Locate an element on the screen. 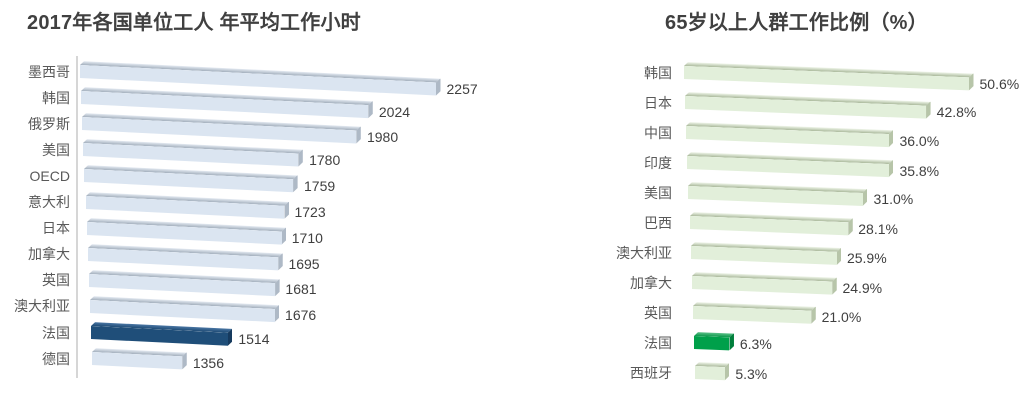  value-label: 6.3% is located at coordinates (755, 343).